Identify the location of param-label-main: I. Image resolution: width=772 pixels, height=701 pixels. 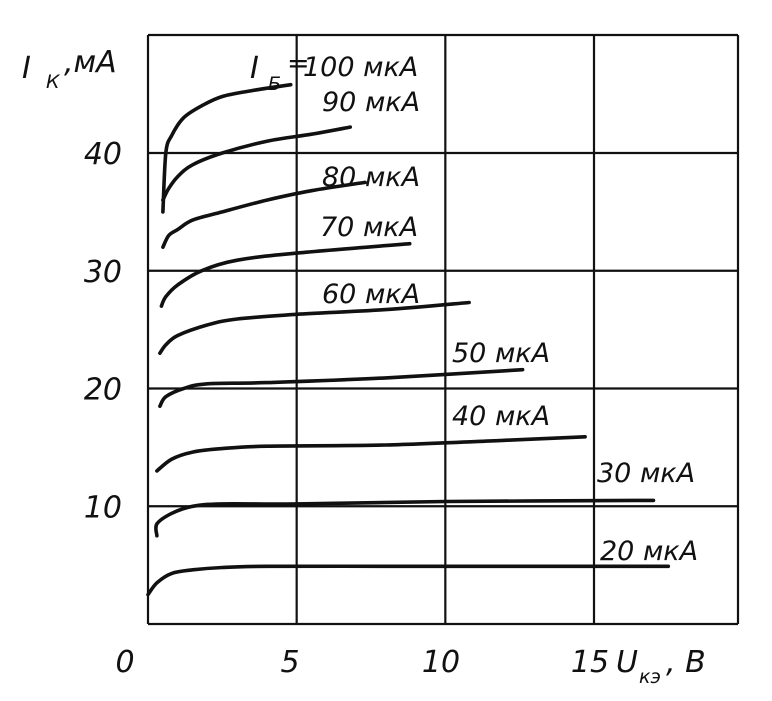
(254, 68).